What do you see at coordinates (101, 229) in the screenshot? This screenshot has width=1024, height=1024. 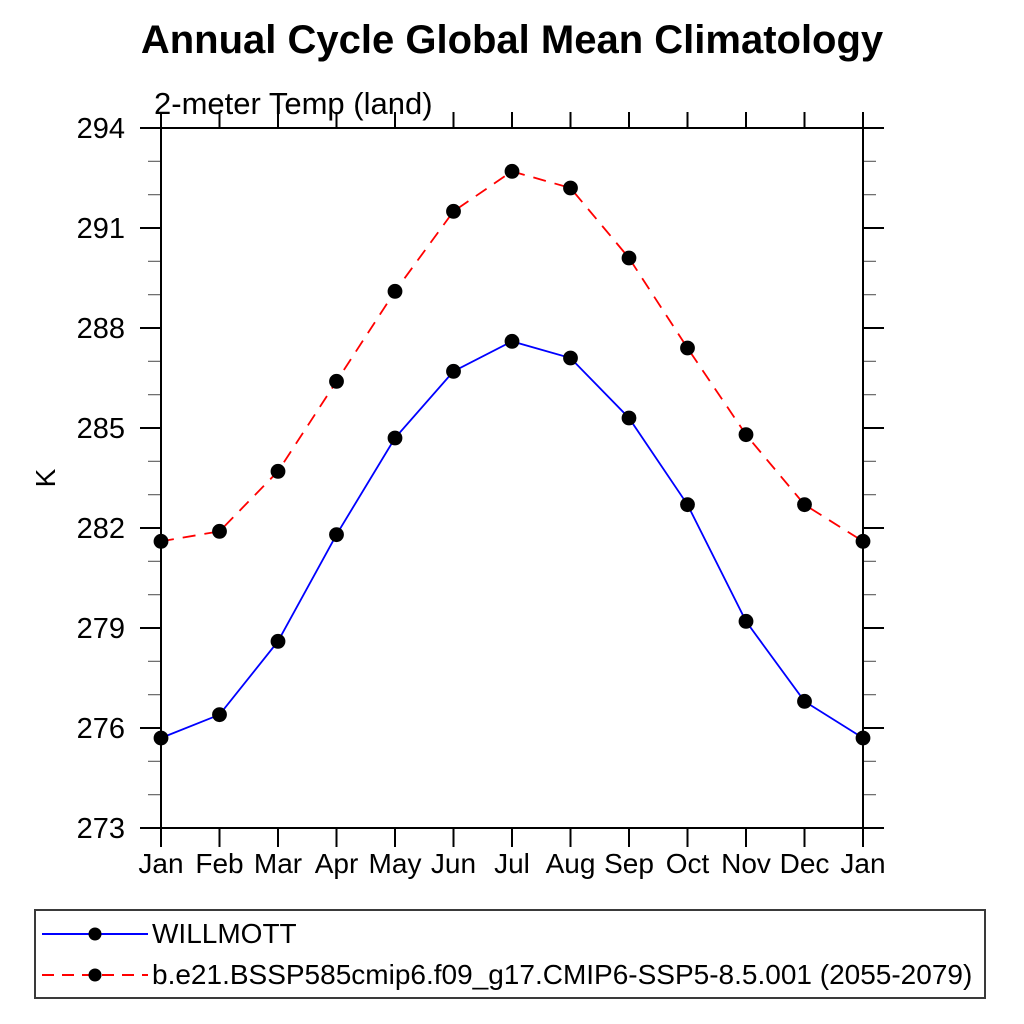 I see `y-tick-label: 291` at bounding box center [101, 229].